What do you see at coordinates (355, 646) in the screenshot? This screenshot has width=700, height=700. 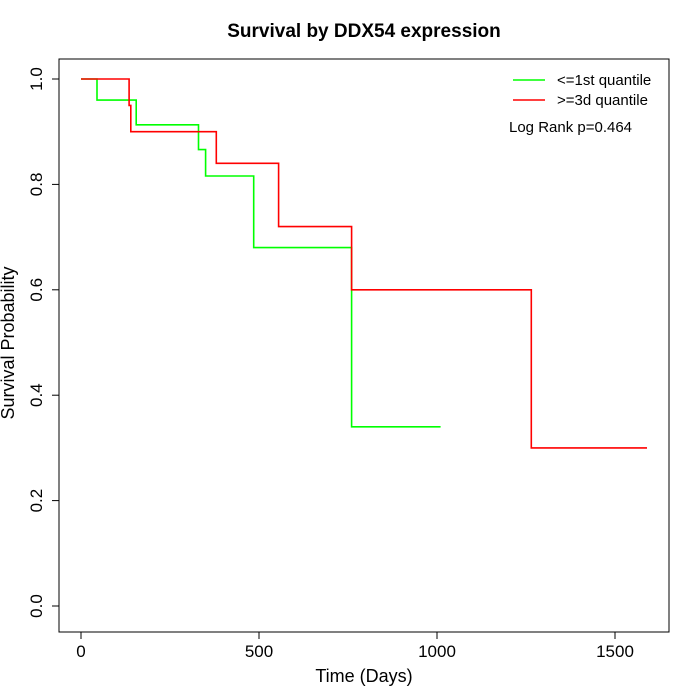 I see `x-axis: 0 500 1000 1500` at bounding box center [355, 646].